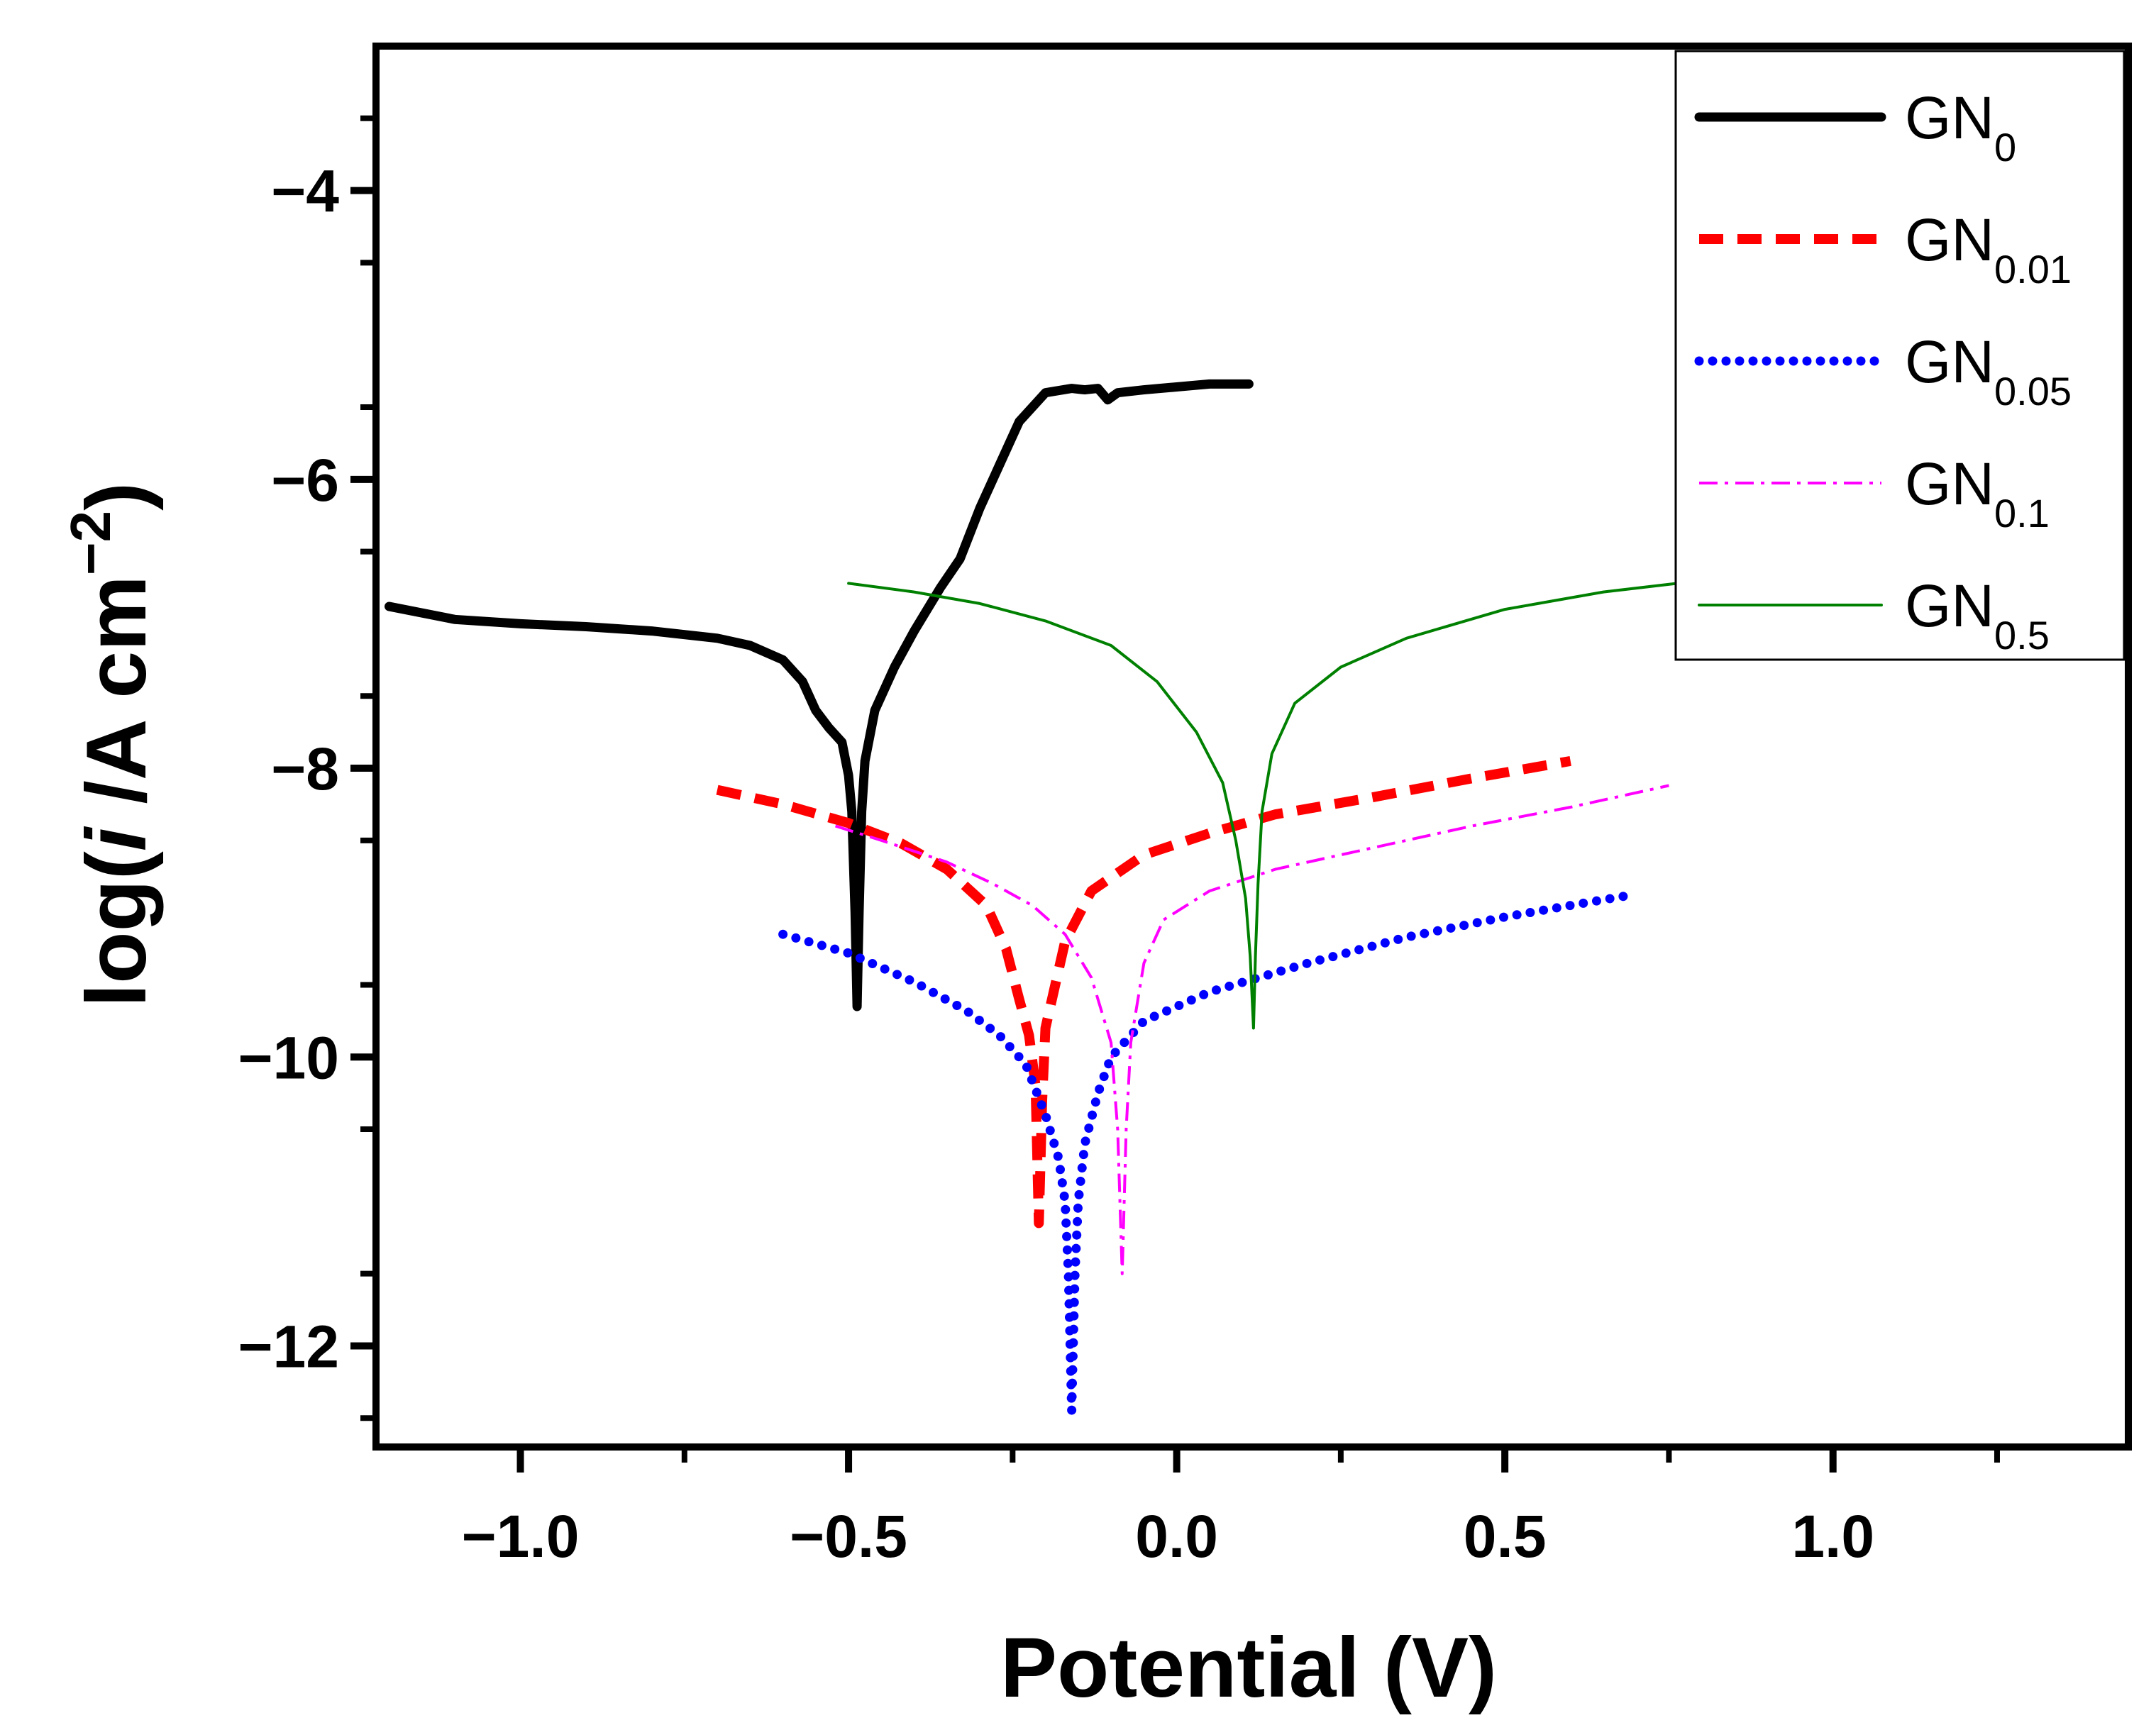 The width and height of the screenshot is (2156, 1730). I want to click on x-axis-title: Potential (V), so click(1248, 1667).